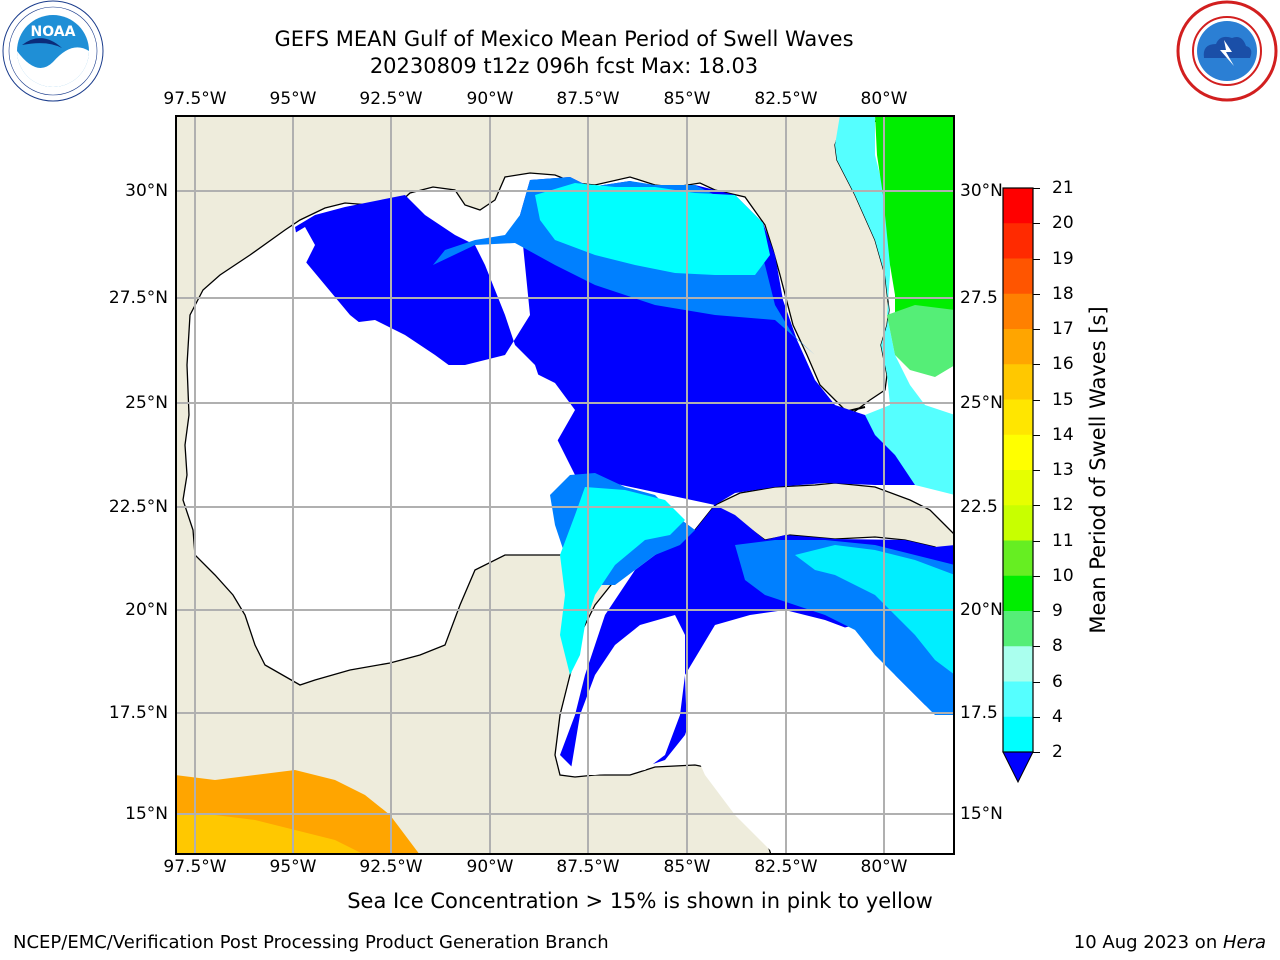  I want to click on colorbar-tick-label: 4, so click(1057, 716).